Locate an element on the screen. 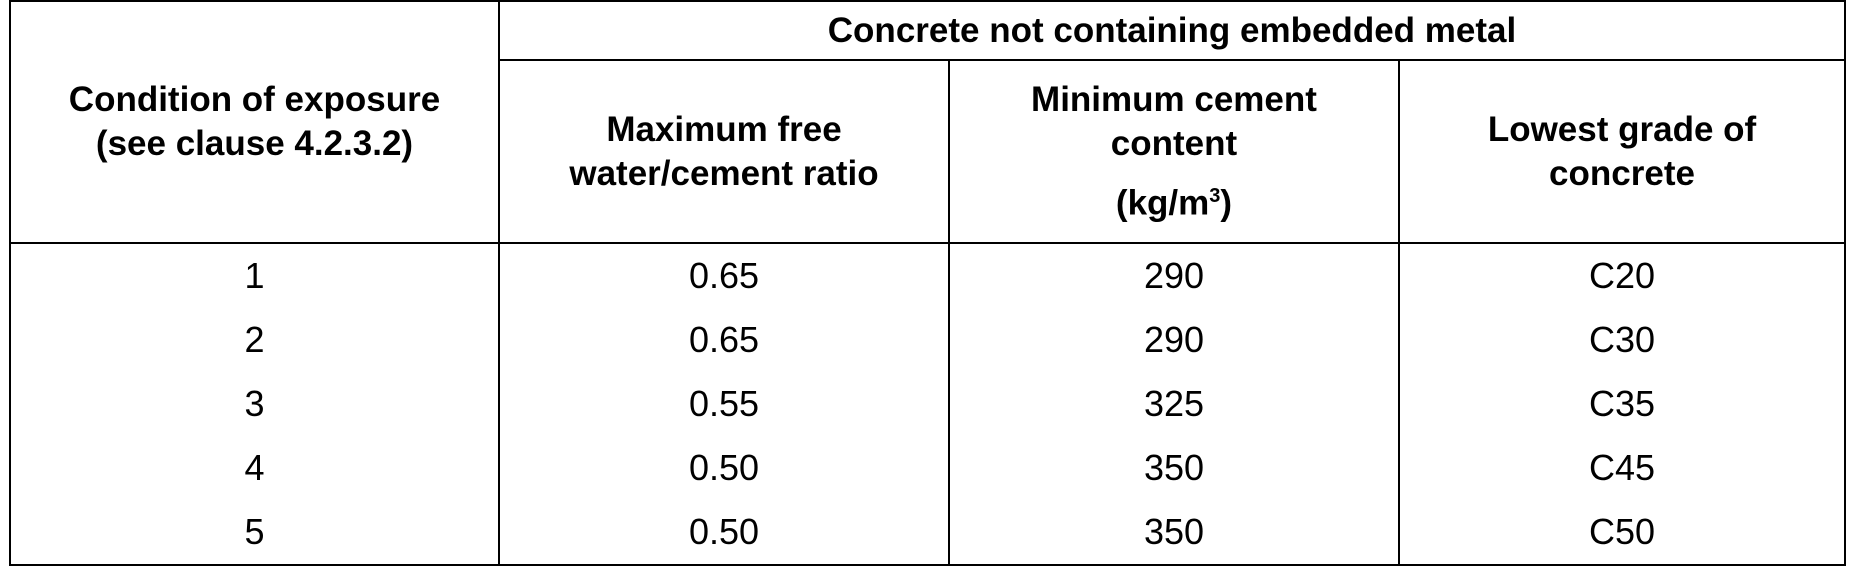  grade-cell: C45 is located at coordinates (1622, 468).